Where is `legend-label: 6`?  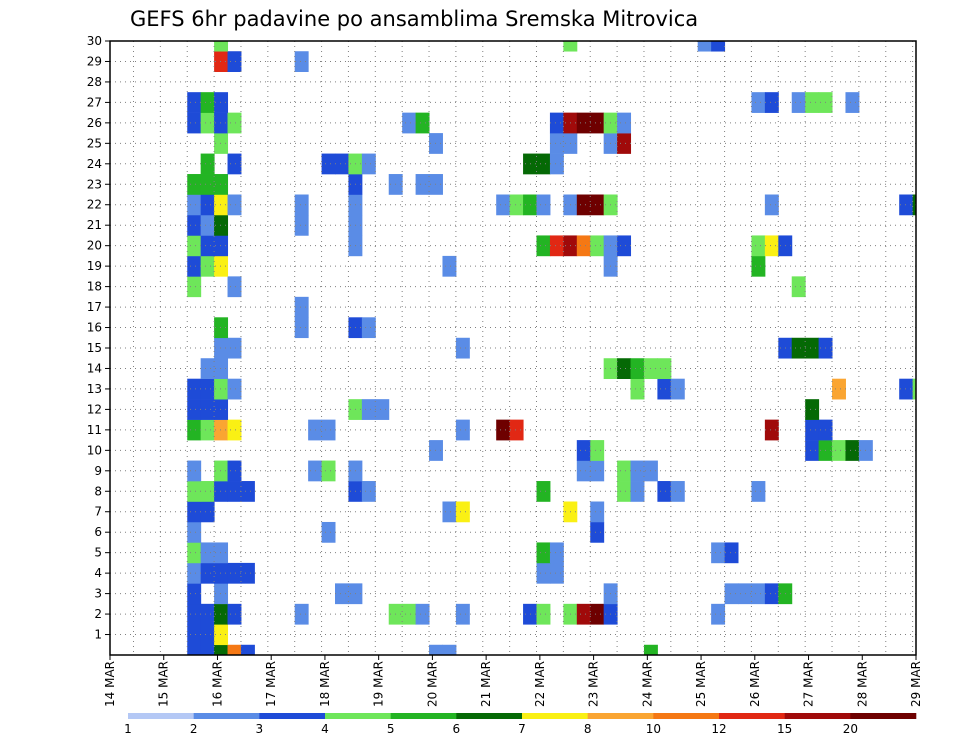
legend-label: 6 is located at coordinates (457, 729).